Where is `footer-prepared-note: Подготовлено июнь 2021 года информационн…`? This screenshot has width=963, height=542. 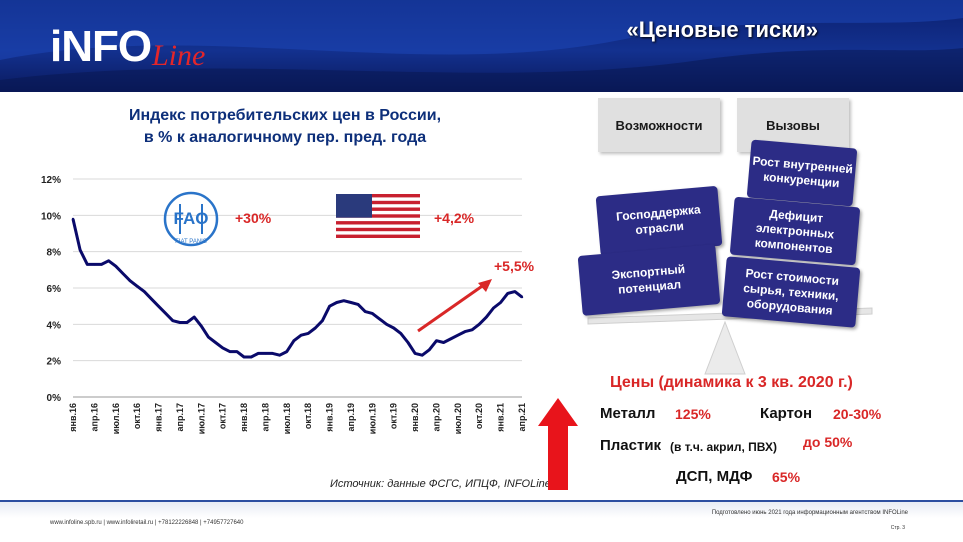
footer-prepared-note: Подготовлено июнь 2021 года информационн… is located at coordinates (809, 513).